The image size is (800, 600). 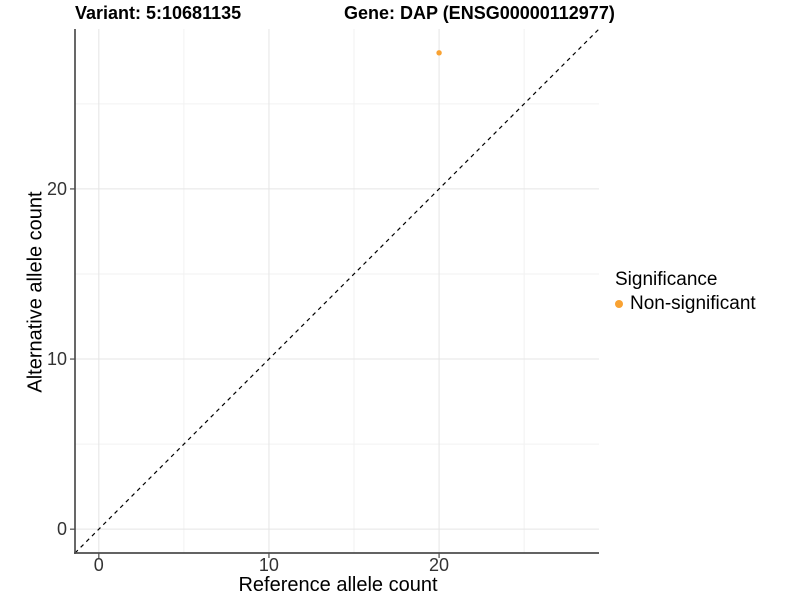 I want to click on x-tick-label: 0, so click(x=99, y=565).